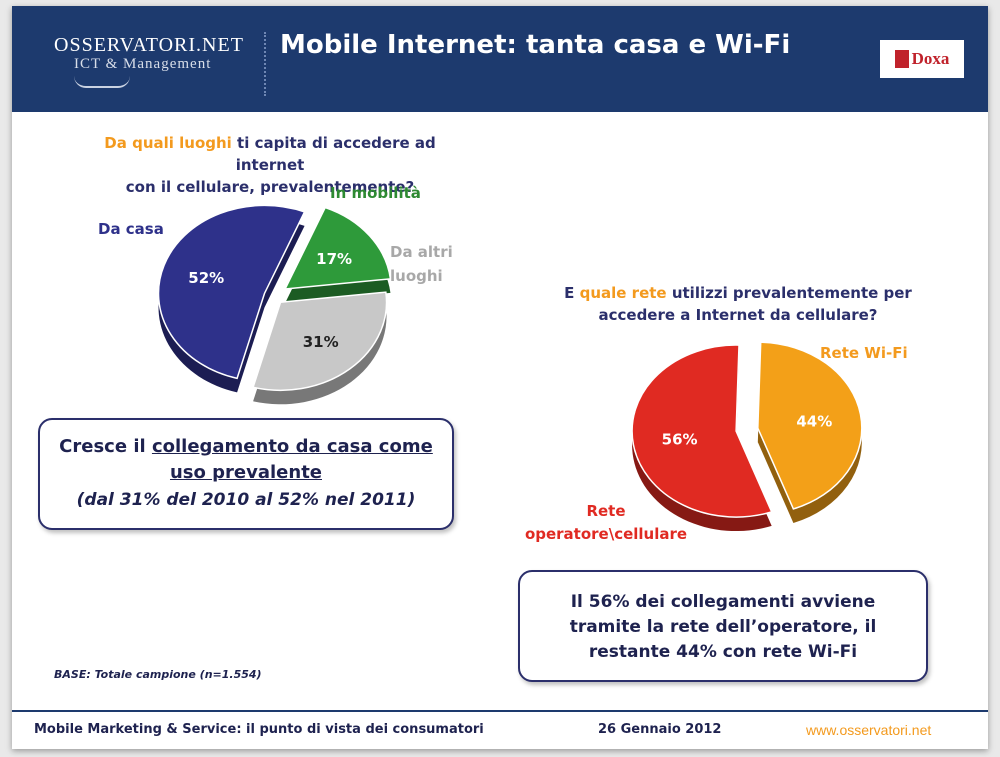  I want to click on box-casa-pre: Cresce il, so click(105, 446).